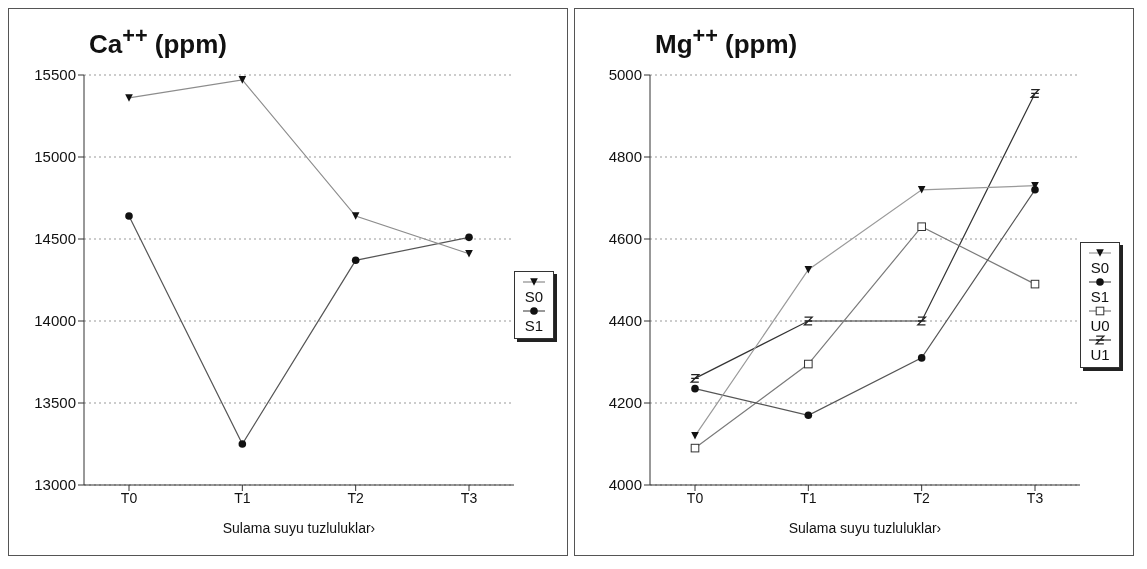  Describe the element at coordinates (55, 321) in the screenshot. I see `y-tick-label: 14000` at that location.